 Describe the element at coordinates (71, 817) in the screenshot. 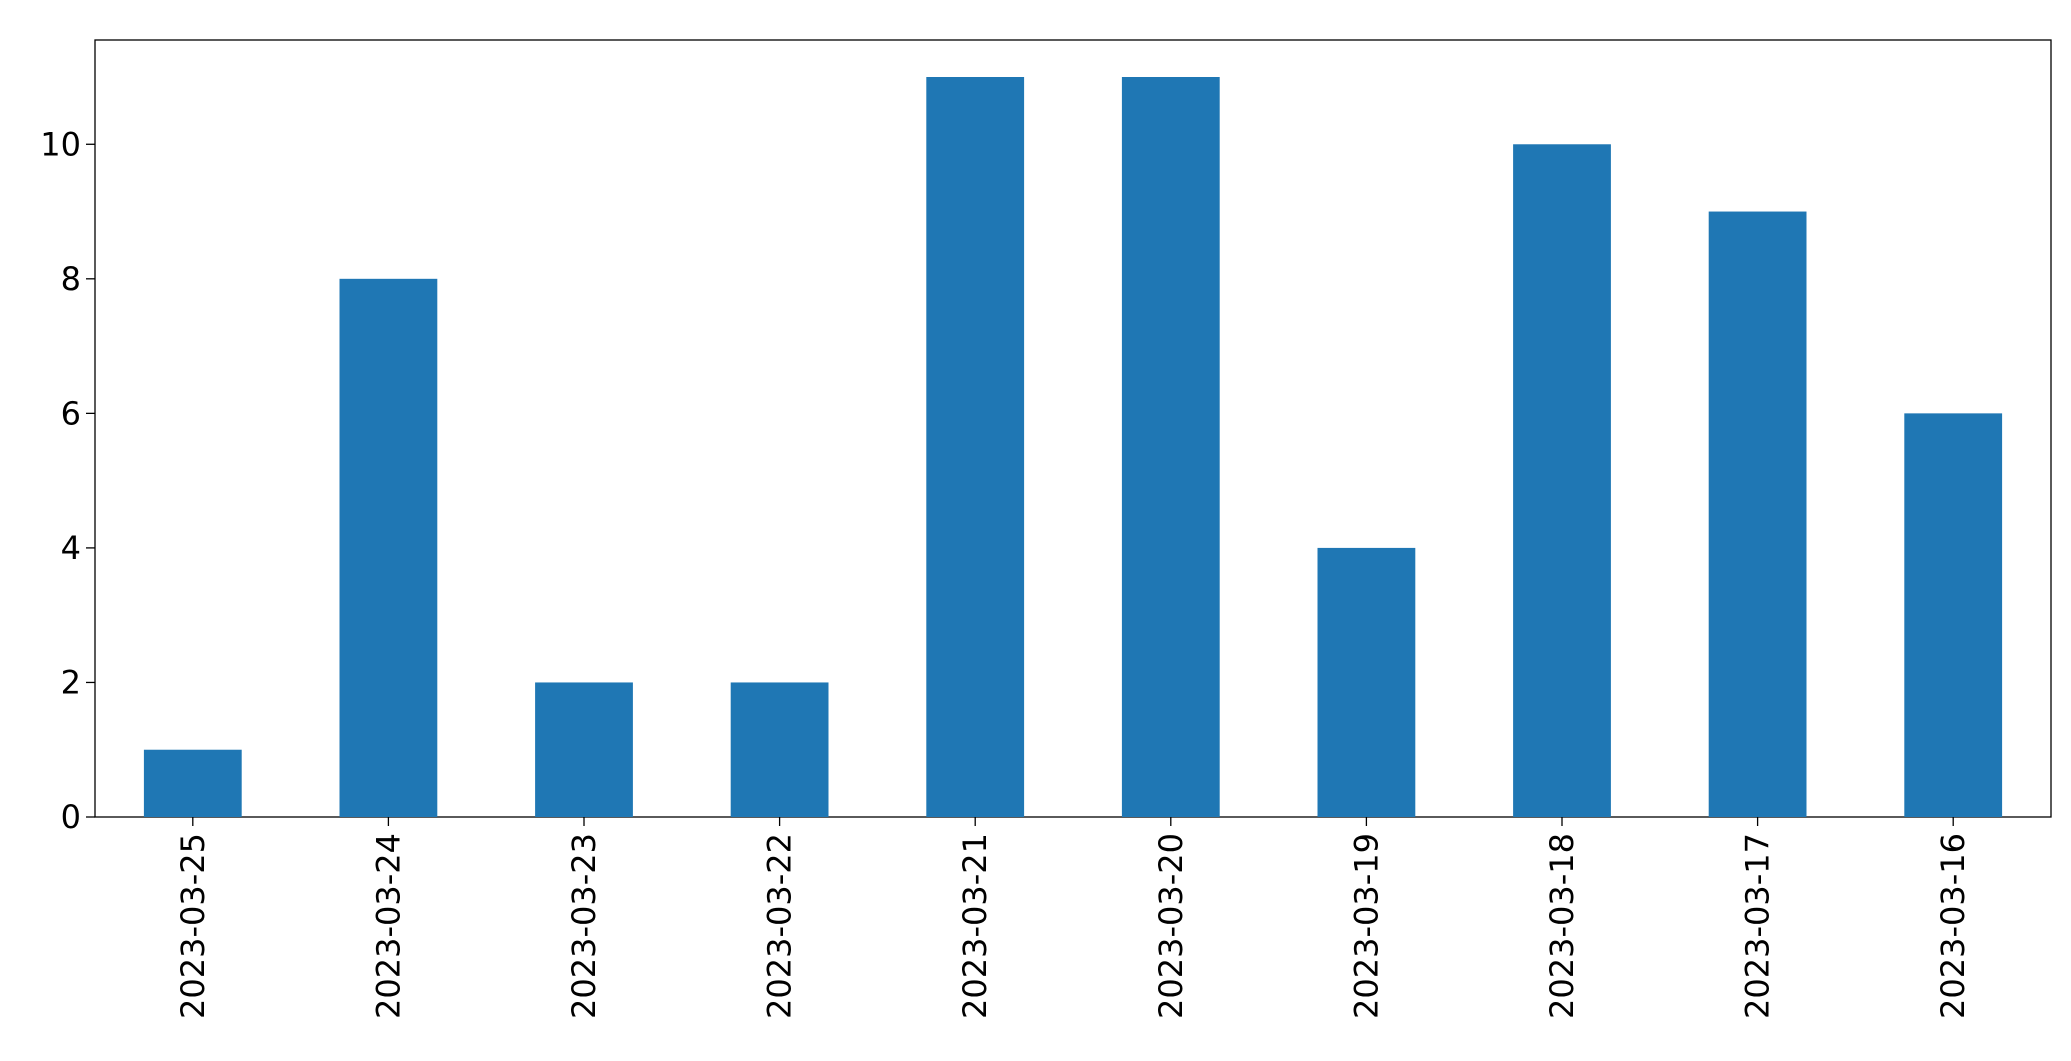

I see `y-tick-label: 0` at that location.